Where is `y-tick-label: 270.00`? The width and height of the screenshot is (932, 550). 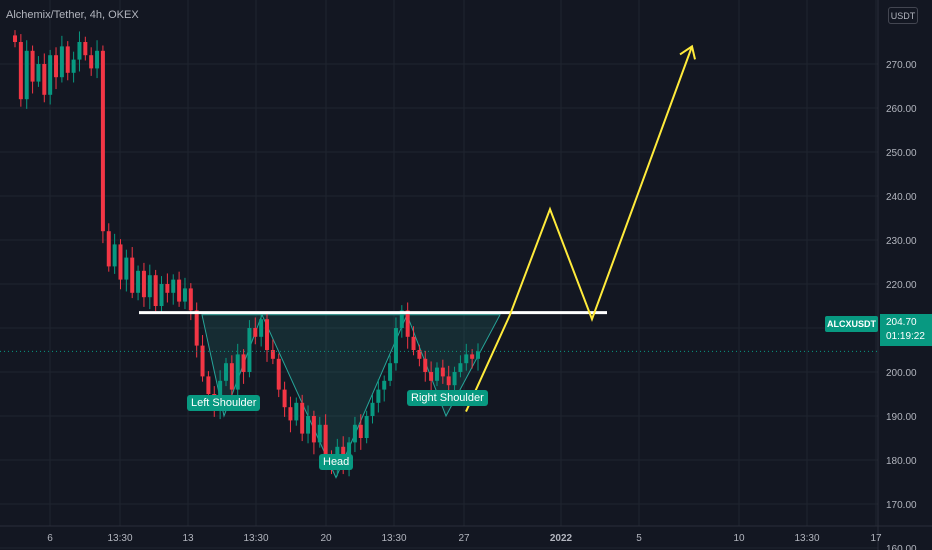 y-tick-label: 270.00 is located at coordinates (901, 65).